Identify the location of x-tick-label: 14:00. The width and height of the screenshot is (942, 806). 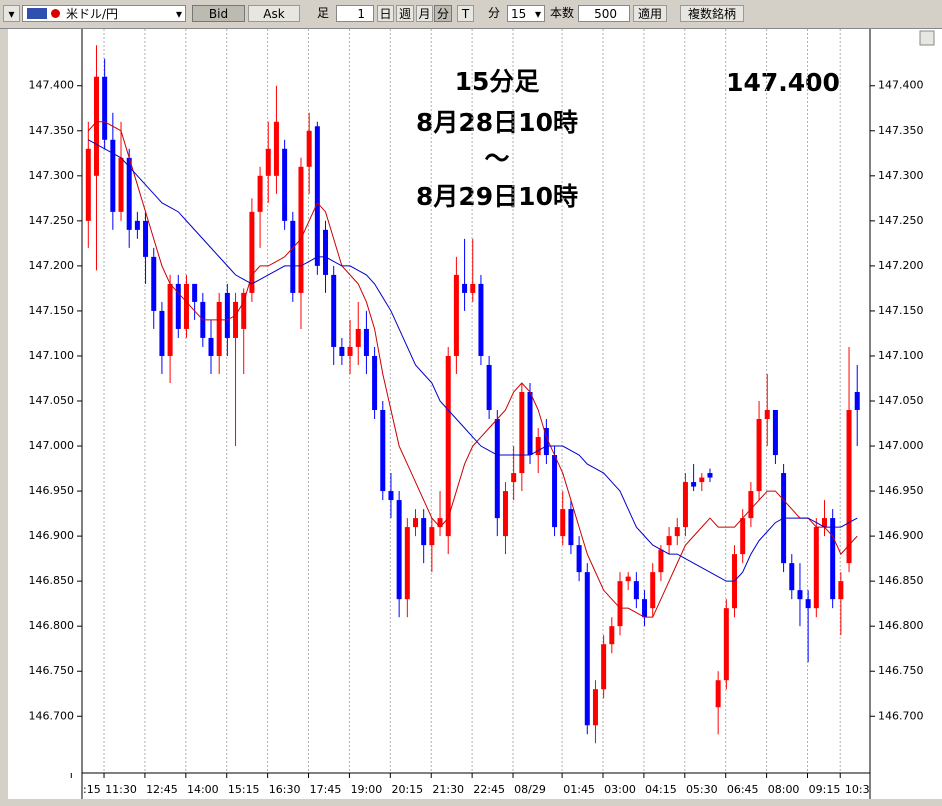
(203, 789).